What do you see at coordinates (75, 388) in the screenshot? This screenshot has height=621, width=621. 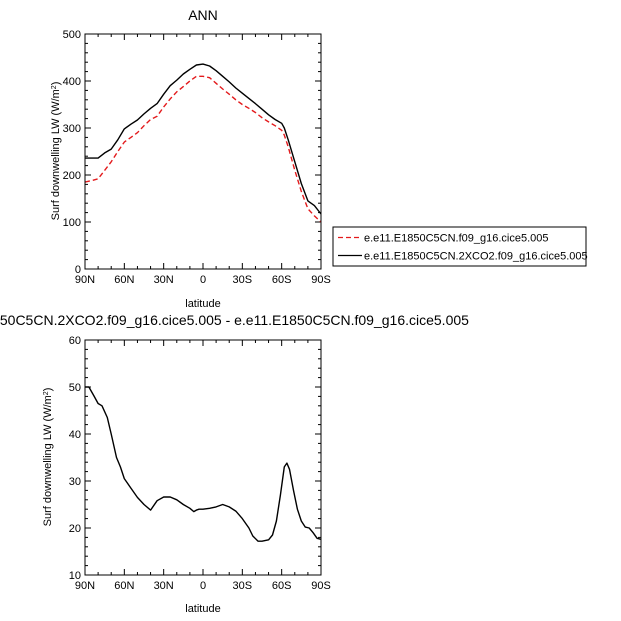 I see `bottom-y-tick-label: 50` at bounding box center [75, 388].